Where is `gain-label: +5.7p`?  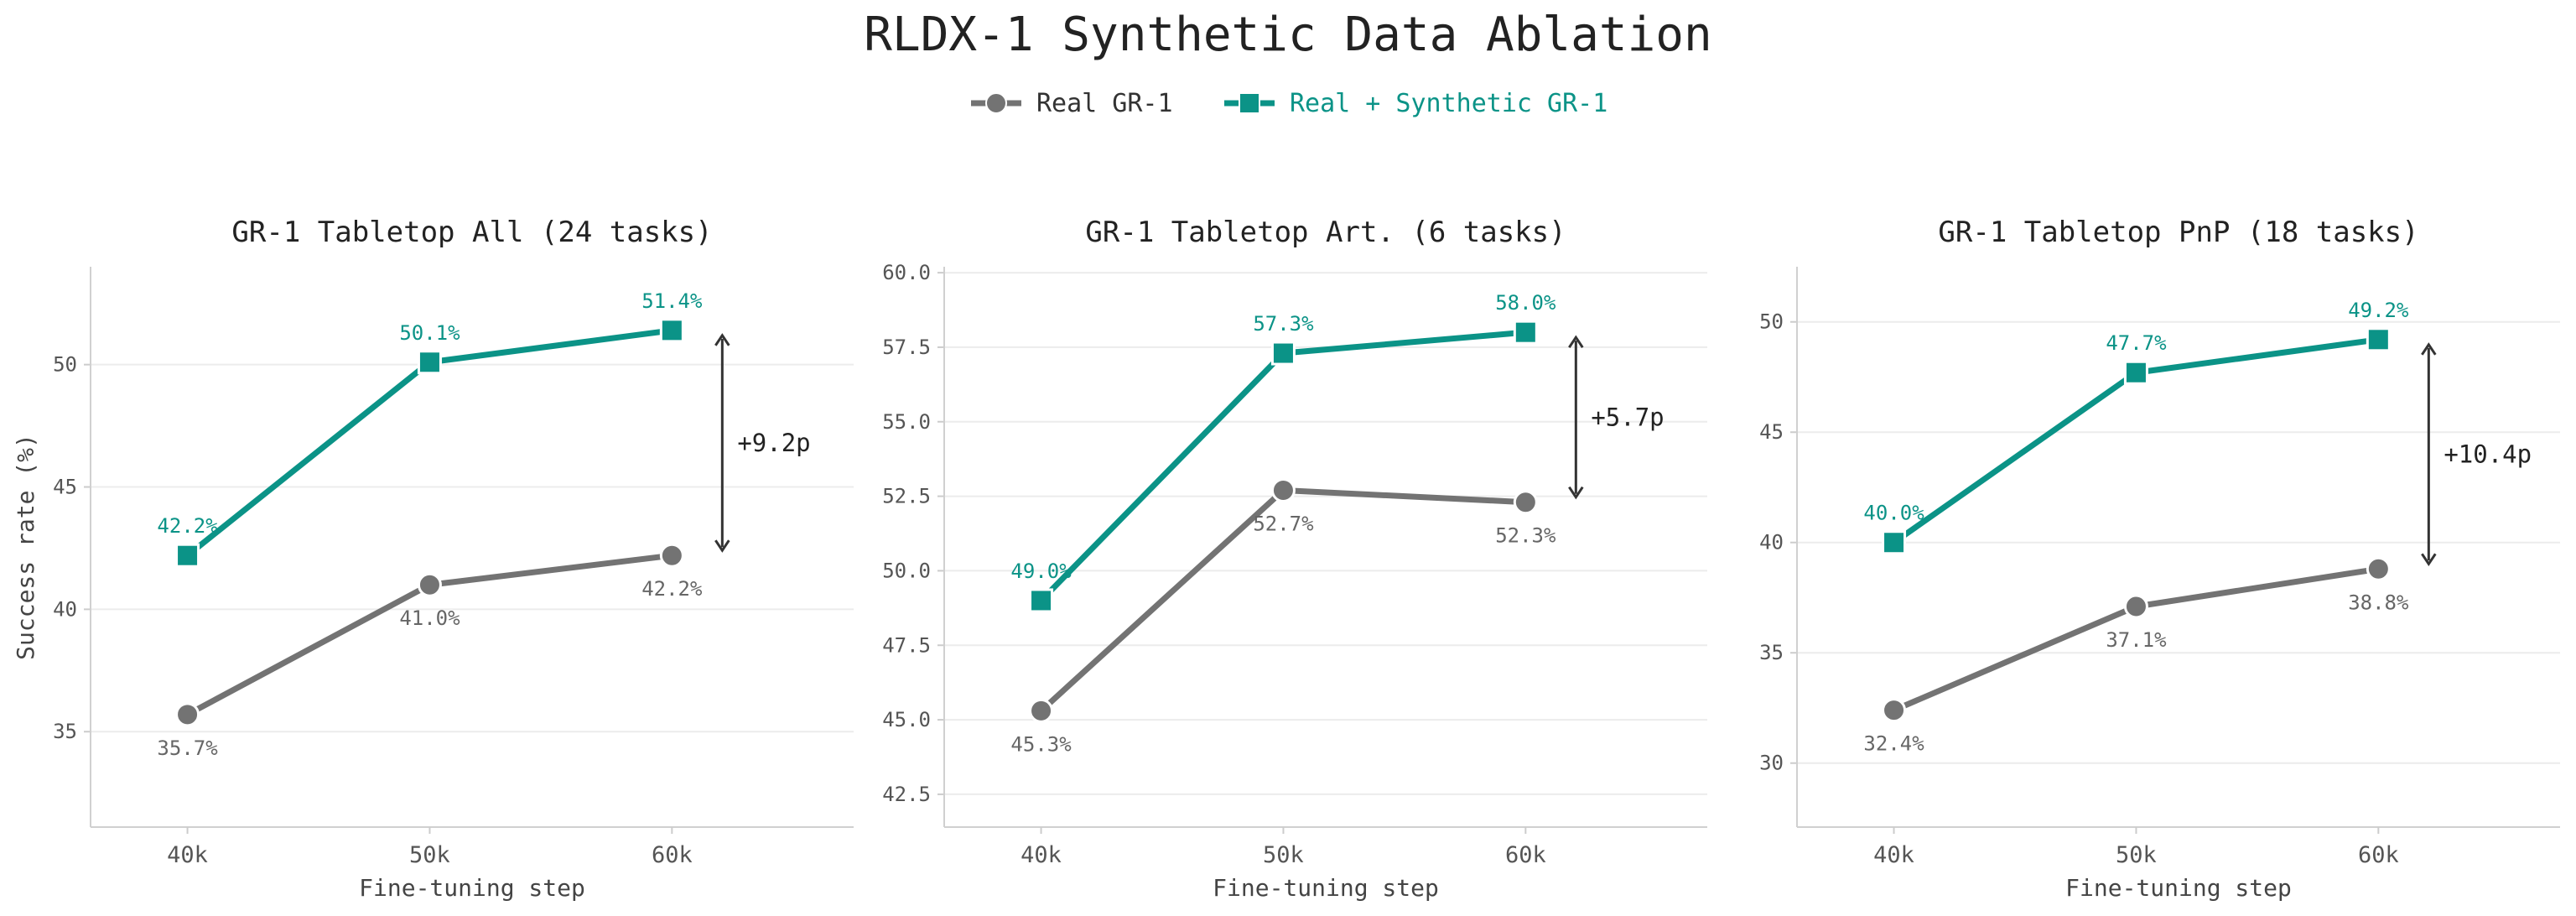
gain-label: +5.7p is located at coordinates (1627, 417).